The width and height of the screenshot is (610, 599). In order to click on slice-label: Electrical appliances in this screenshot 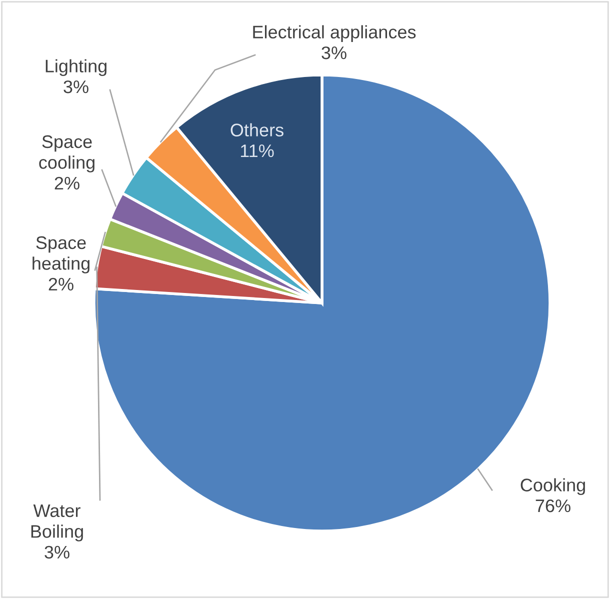, I will do `click(334, 33)`.